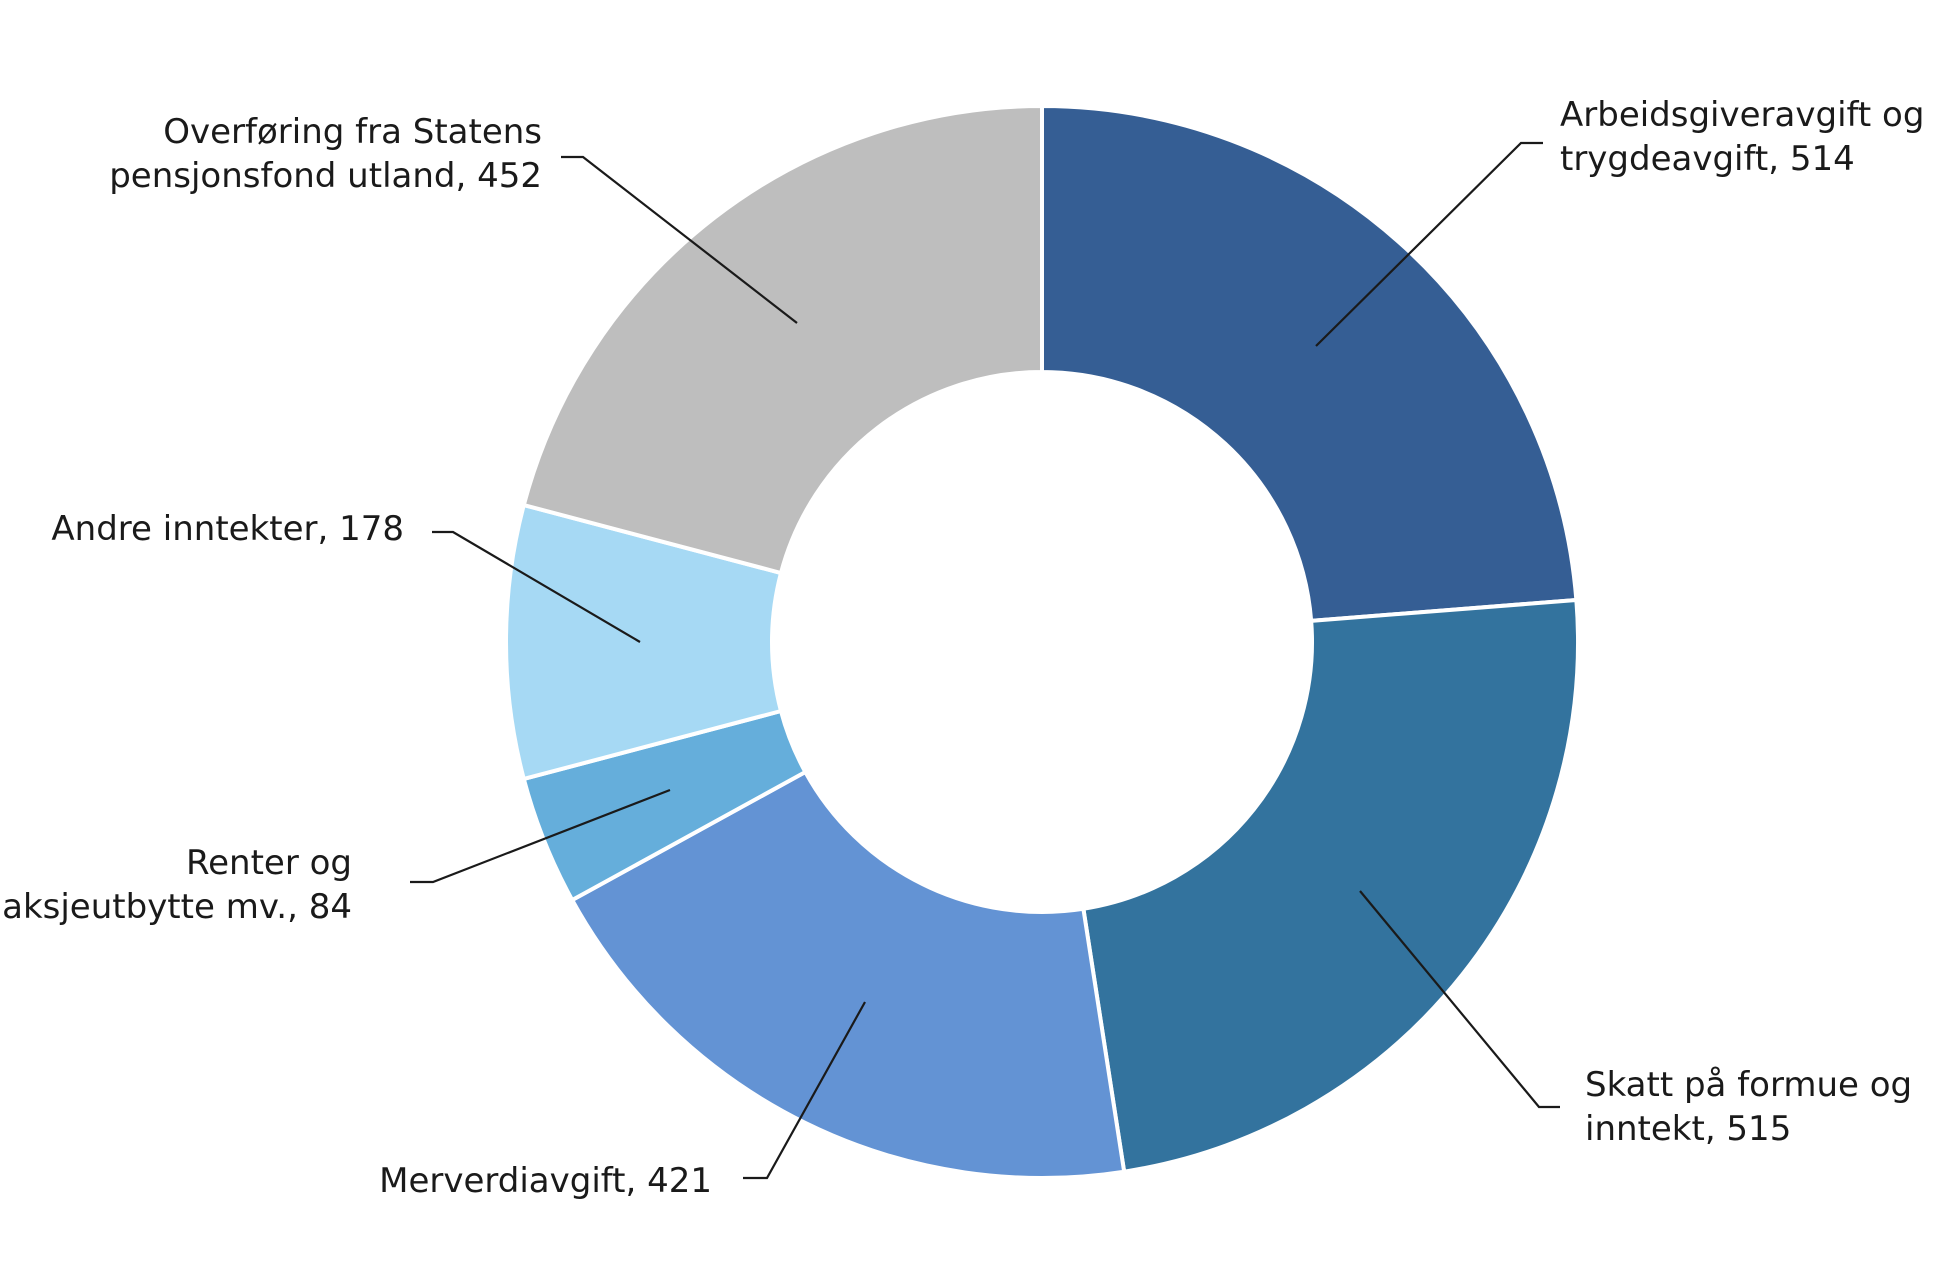  I want to click on slice-skatt, so click(1330, 885).